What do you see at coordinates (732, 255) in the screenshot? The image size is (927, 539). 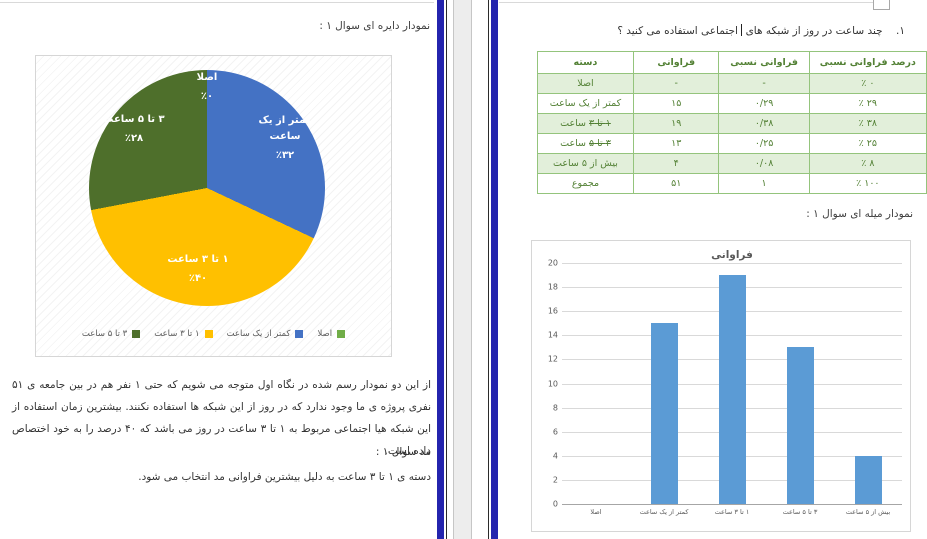 I see `bar-chart-title: فراوانی` at bounding box center [732, 255].